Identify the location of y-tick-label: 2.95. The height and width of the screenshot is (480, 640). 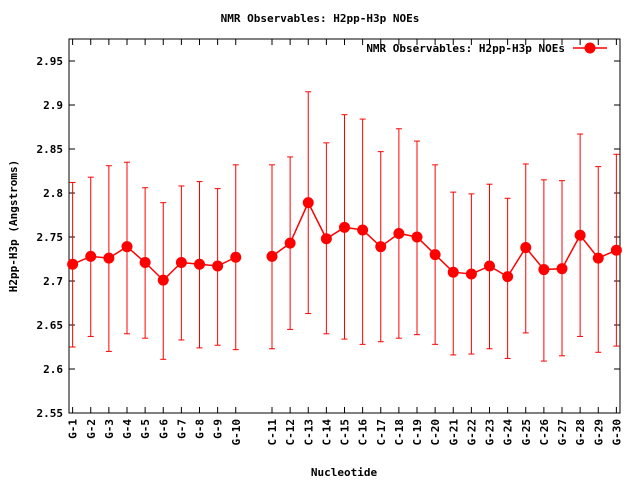
(50, 61).